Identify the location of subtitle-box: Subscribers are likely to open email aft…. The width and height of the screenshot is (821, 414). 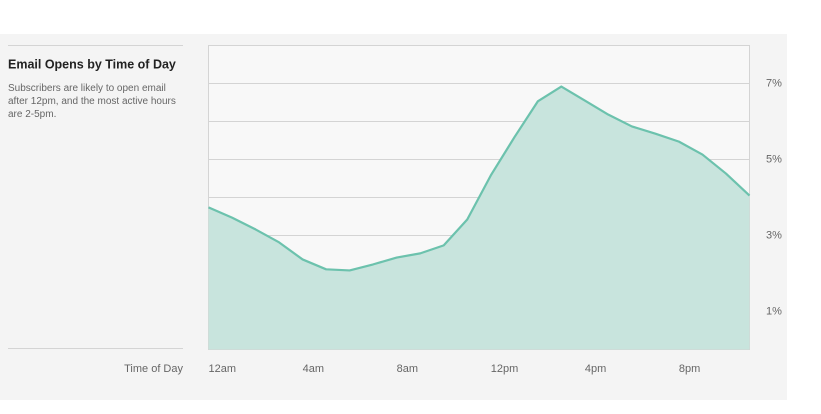
(92, 101).